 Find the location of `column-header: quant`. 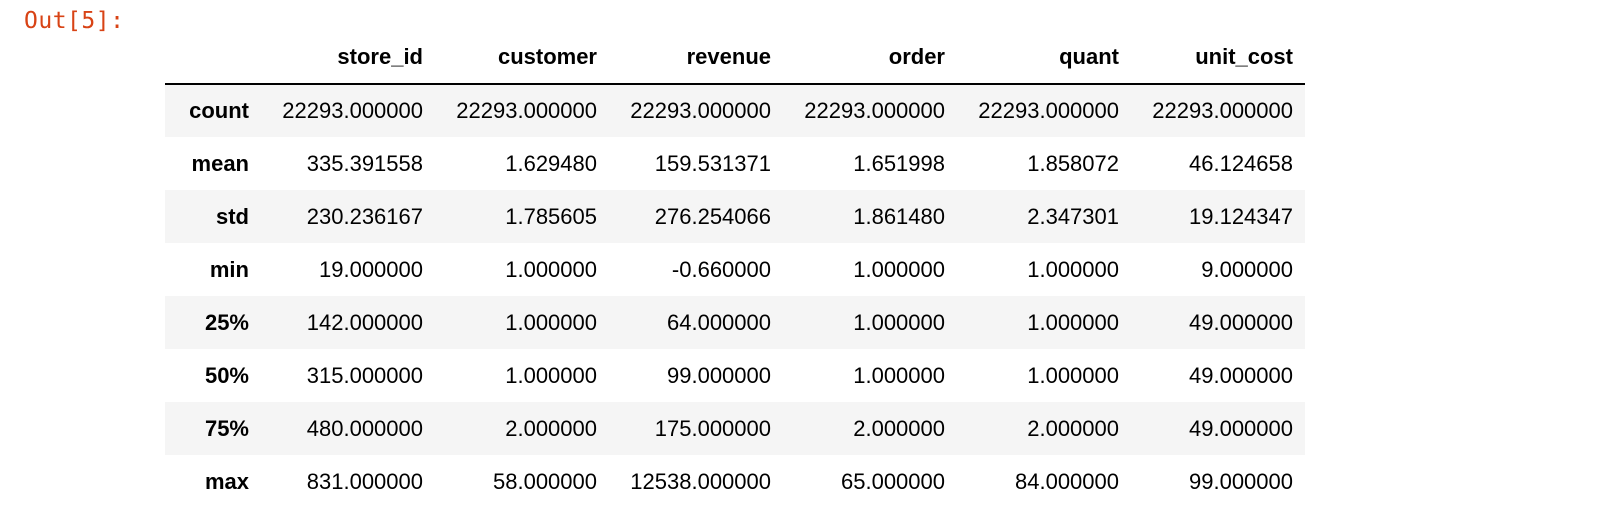

column-header: quant is located at coordinates (1044, 57).